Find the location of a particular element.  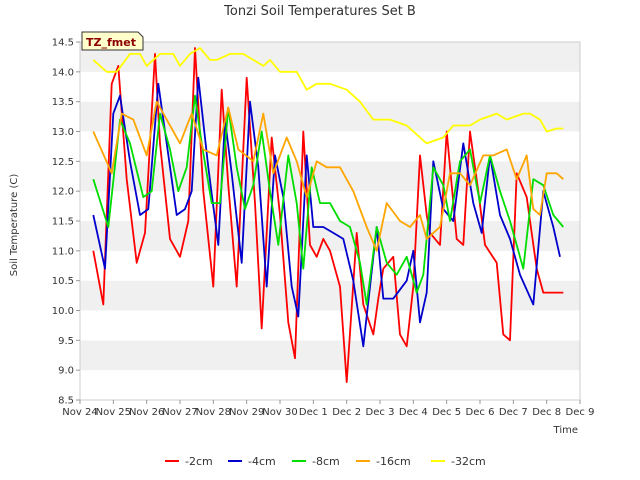

y-tick-label: 9.0 is located at coordinates (66, 371).